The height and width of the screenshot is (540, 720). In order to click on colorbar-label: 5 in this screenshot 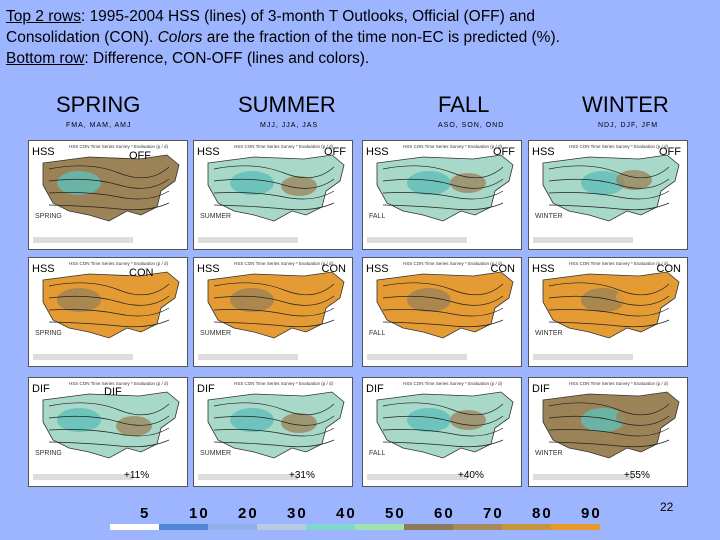, I will do `click(145, 513)`.